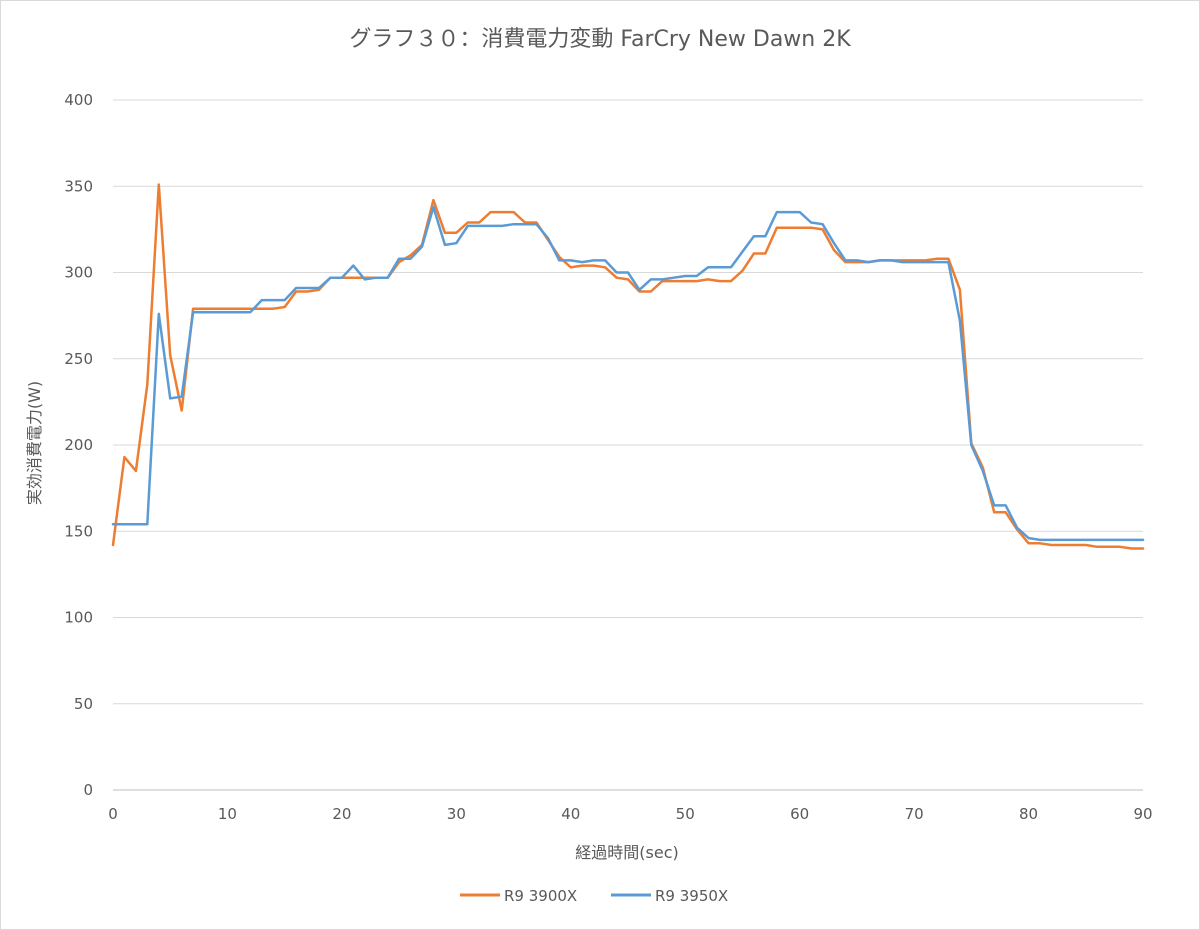  I want to click on x-tick-label: 50, so click(685, 814).